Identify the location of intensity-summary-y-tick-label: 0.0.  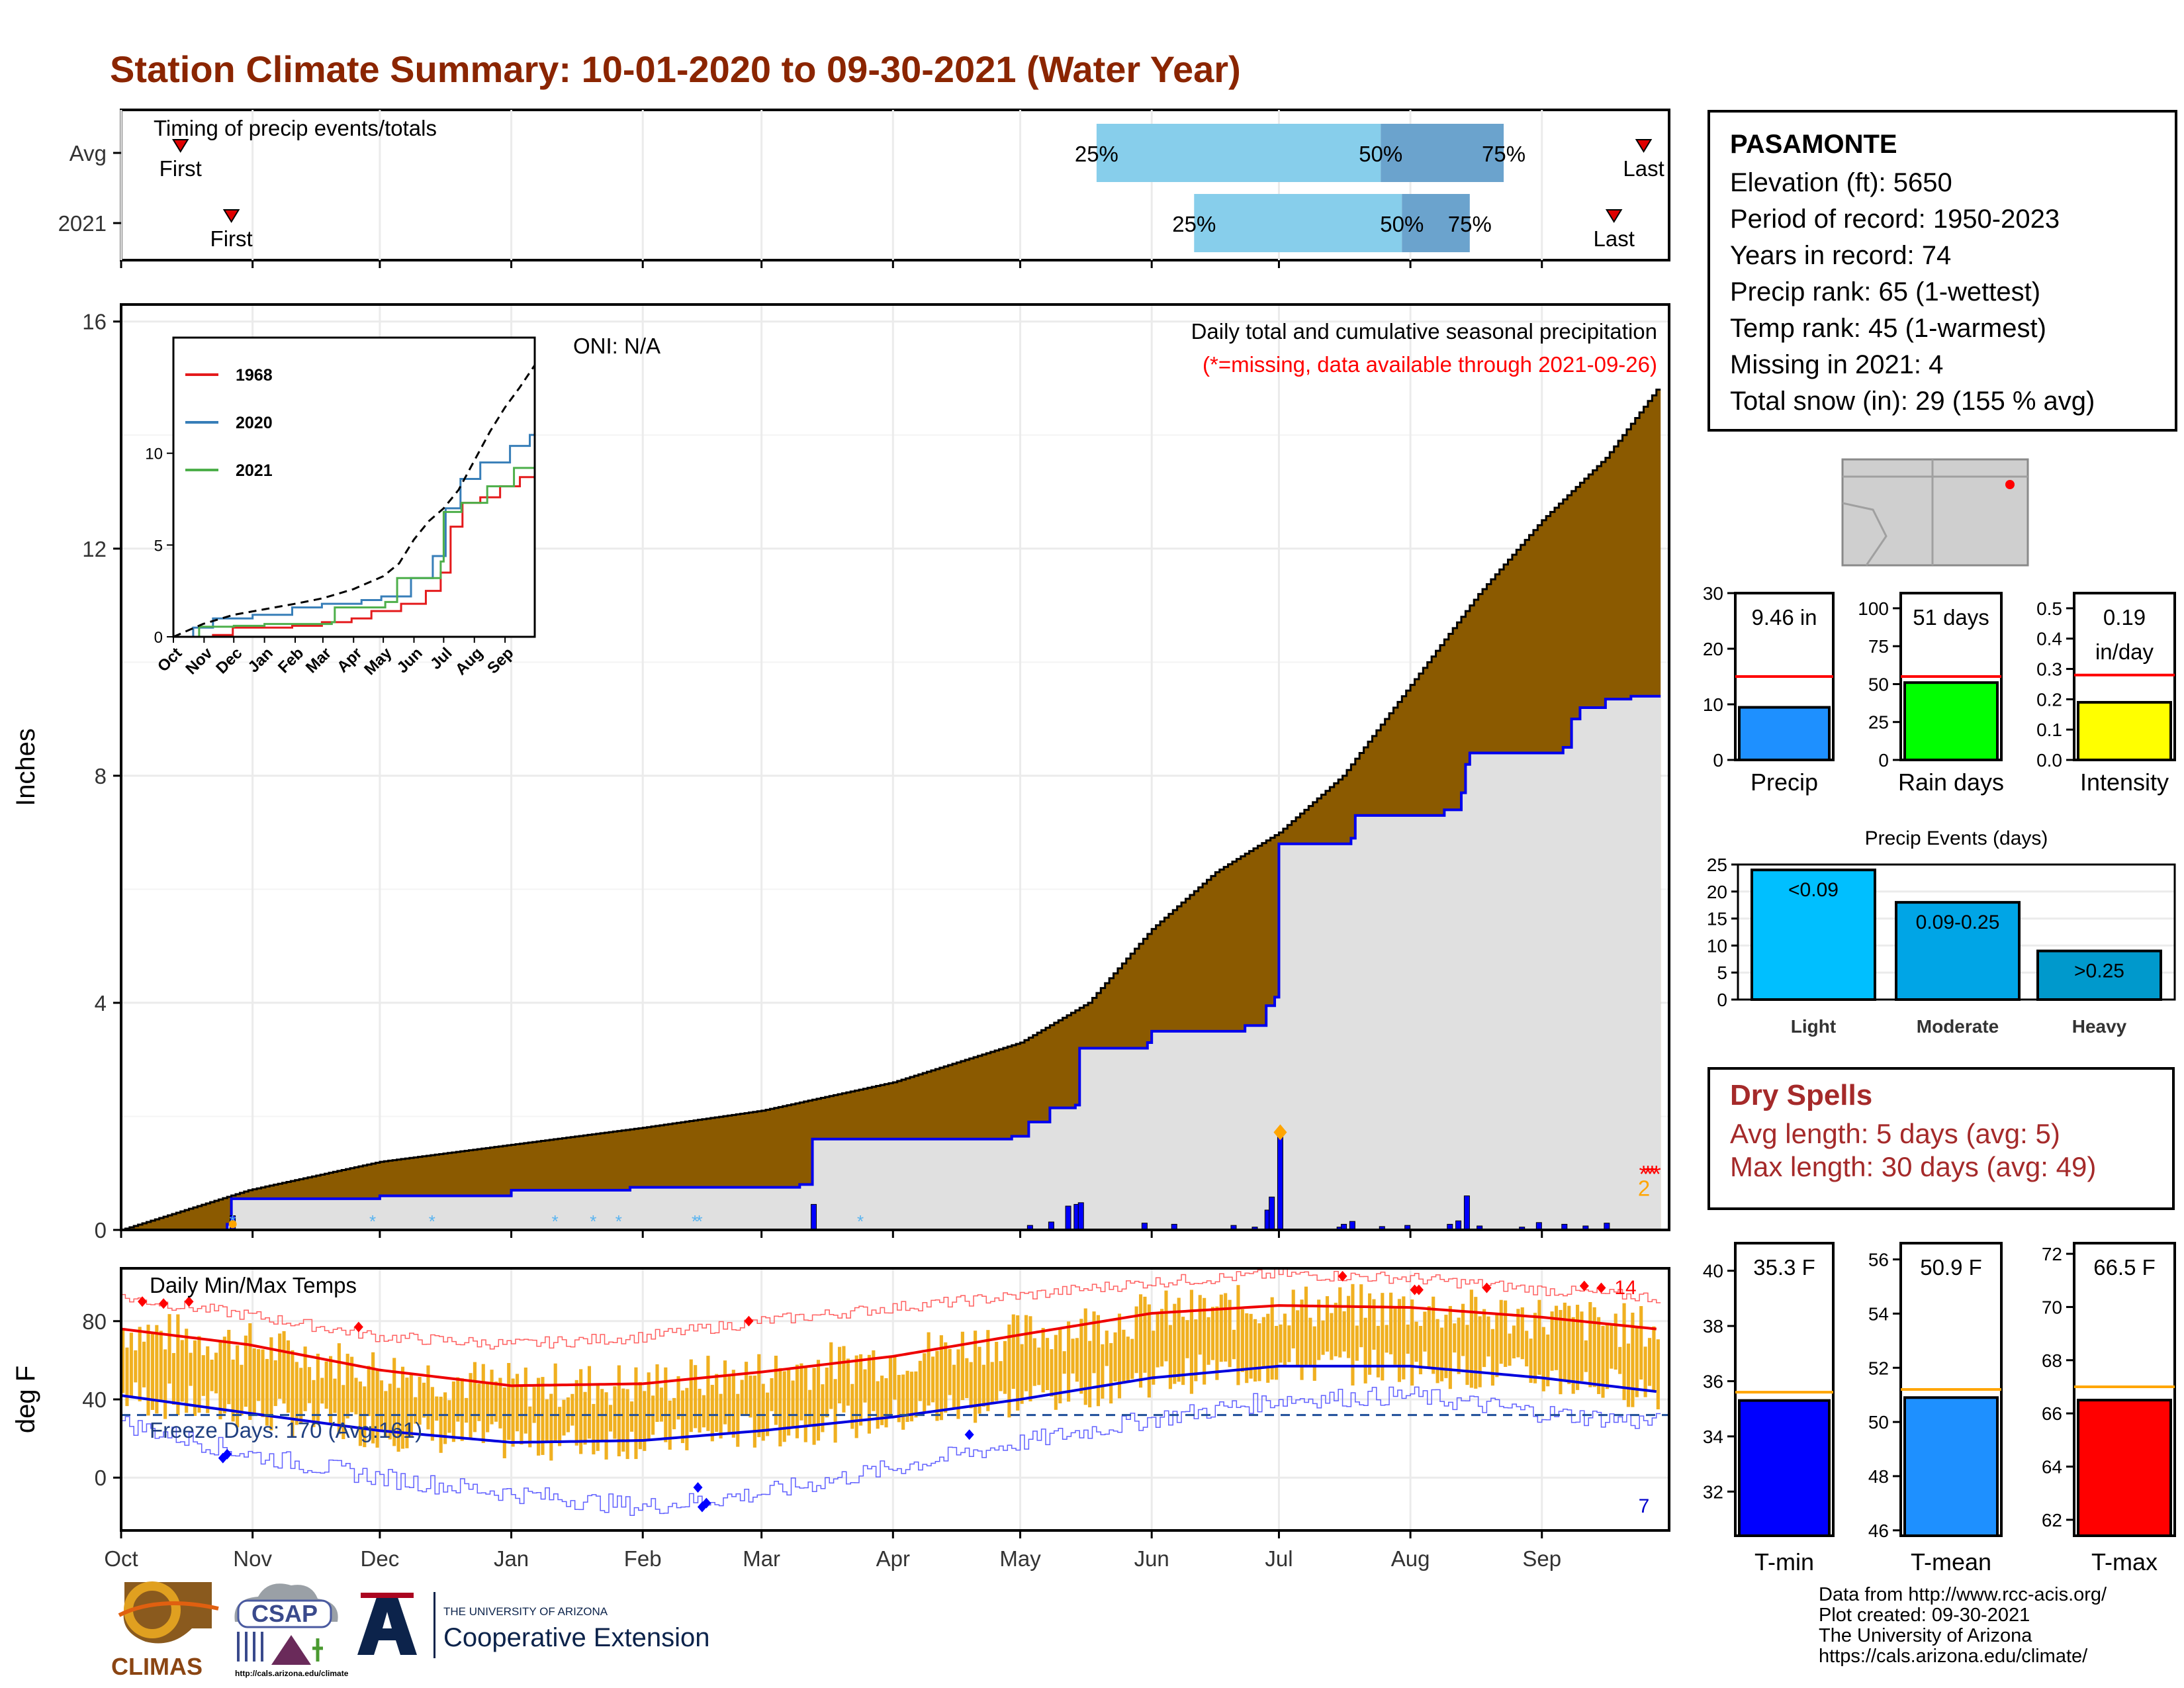
(2049, 760).